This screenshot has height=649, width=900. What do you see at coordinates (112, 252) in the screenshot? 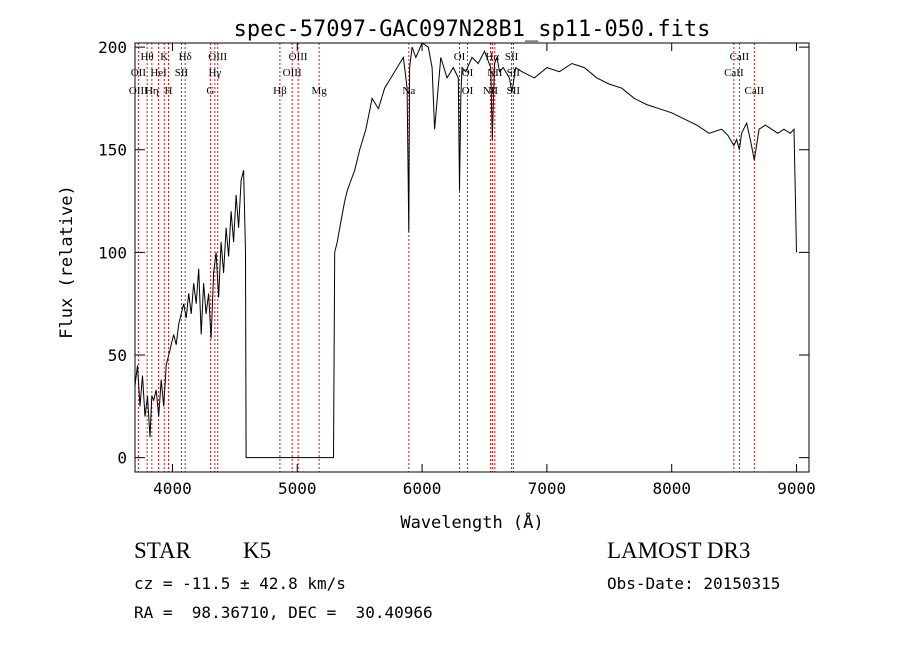
I see `y-tick-label: 100` at bounding box center [112, 252].